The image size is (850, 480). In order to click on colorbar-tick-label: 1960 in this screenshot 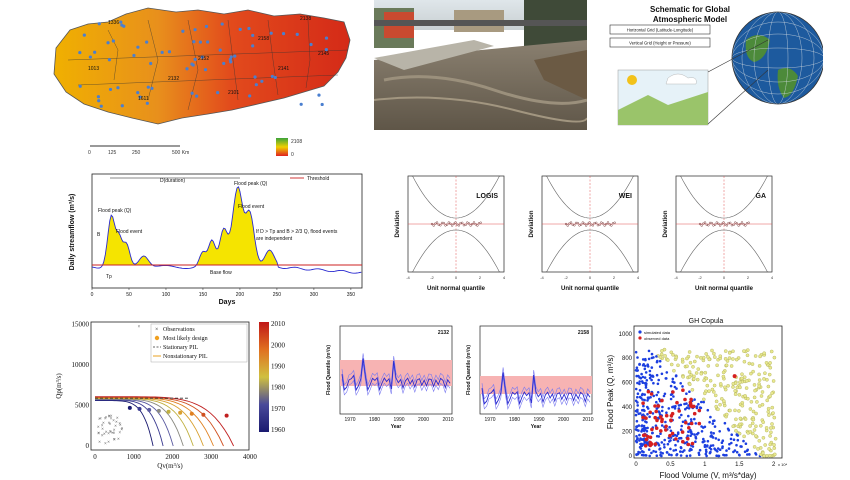, I will do `click(278, 430)`.